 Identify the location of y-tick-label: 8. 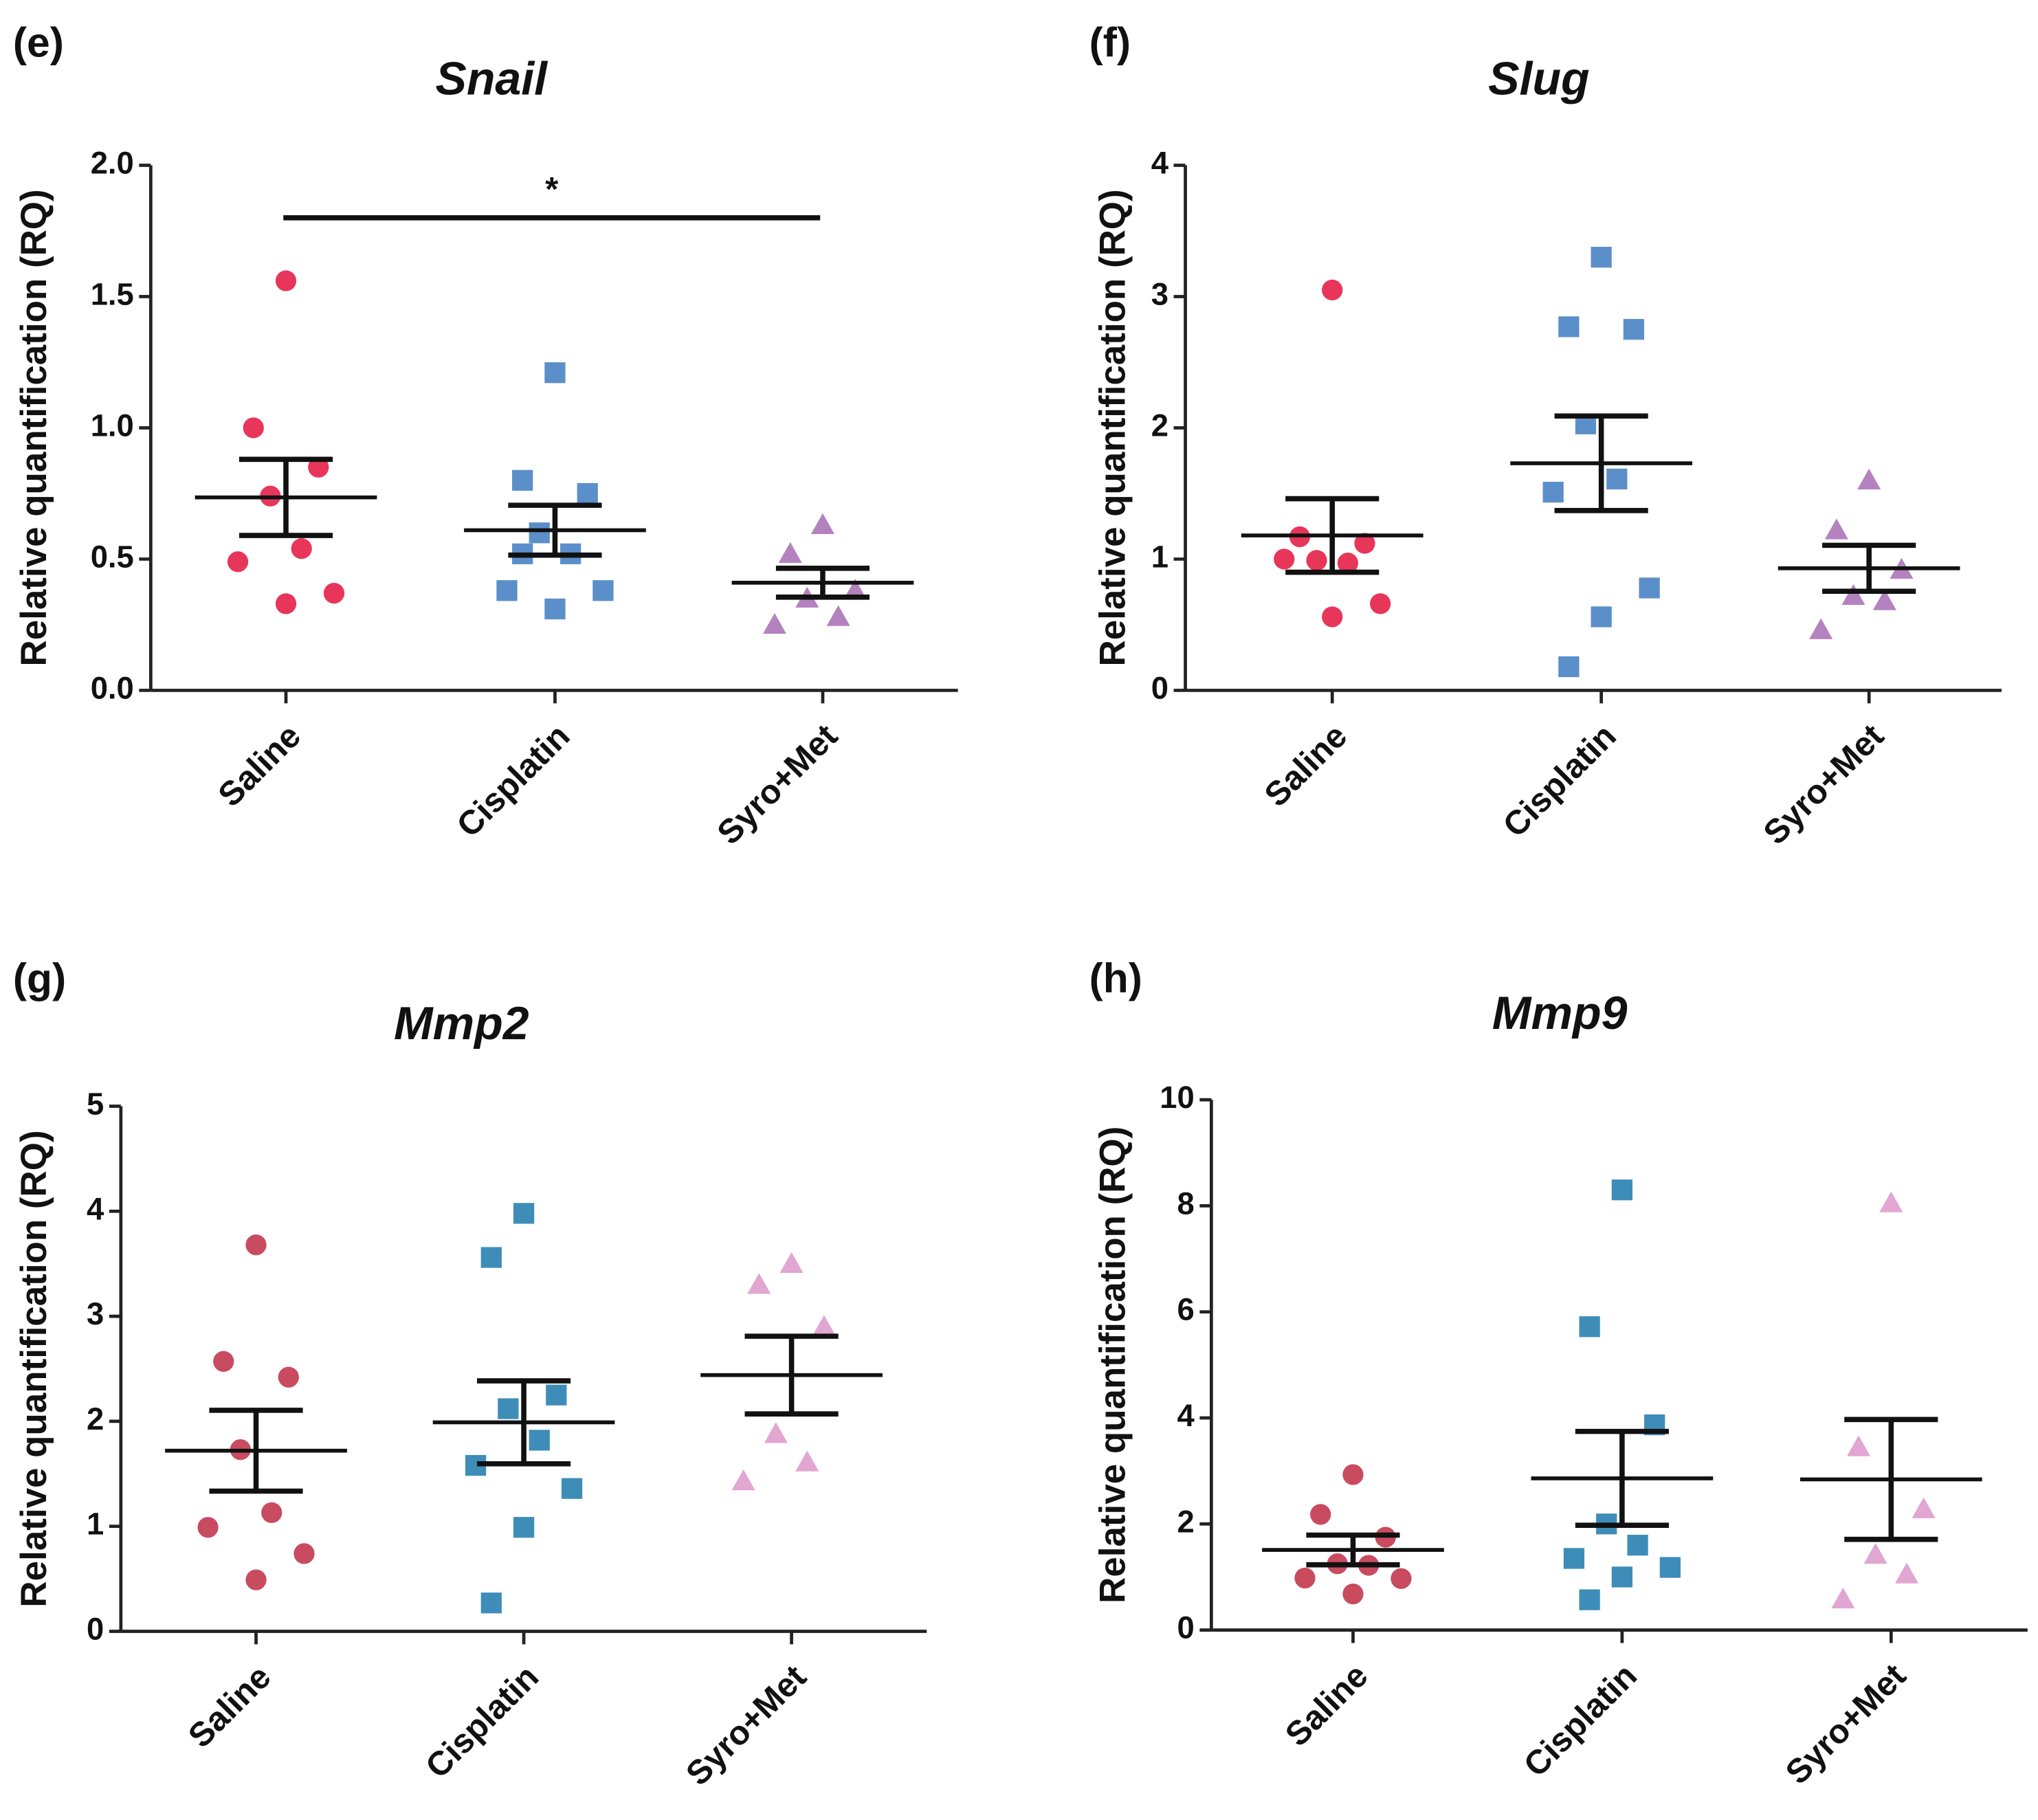
(1186, 1203).